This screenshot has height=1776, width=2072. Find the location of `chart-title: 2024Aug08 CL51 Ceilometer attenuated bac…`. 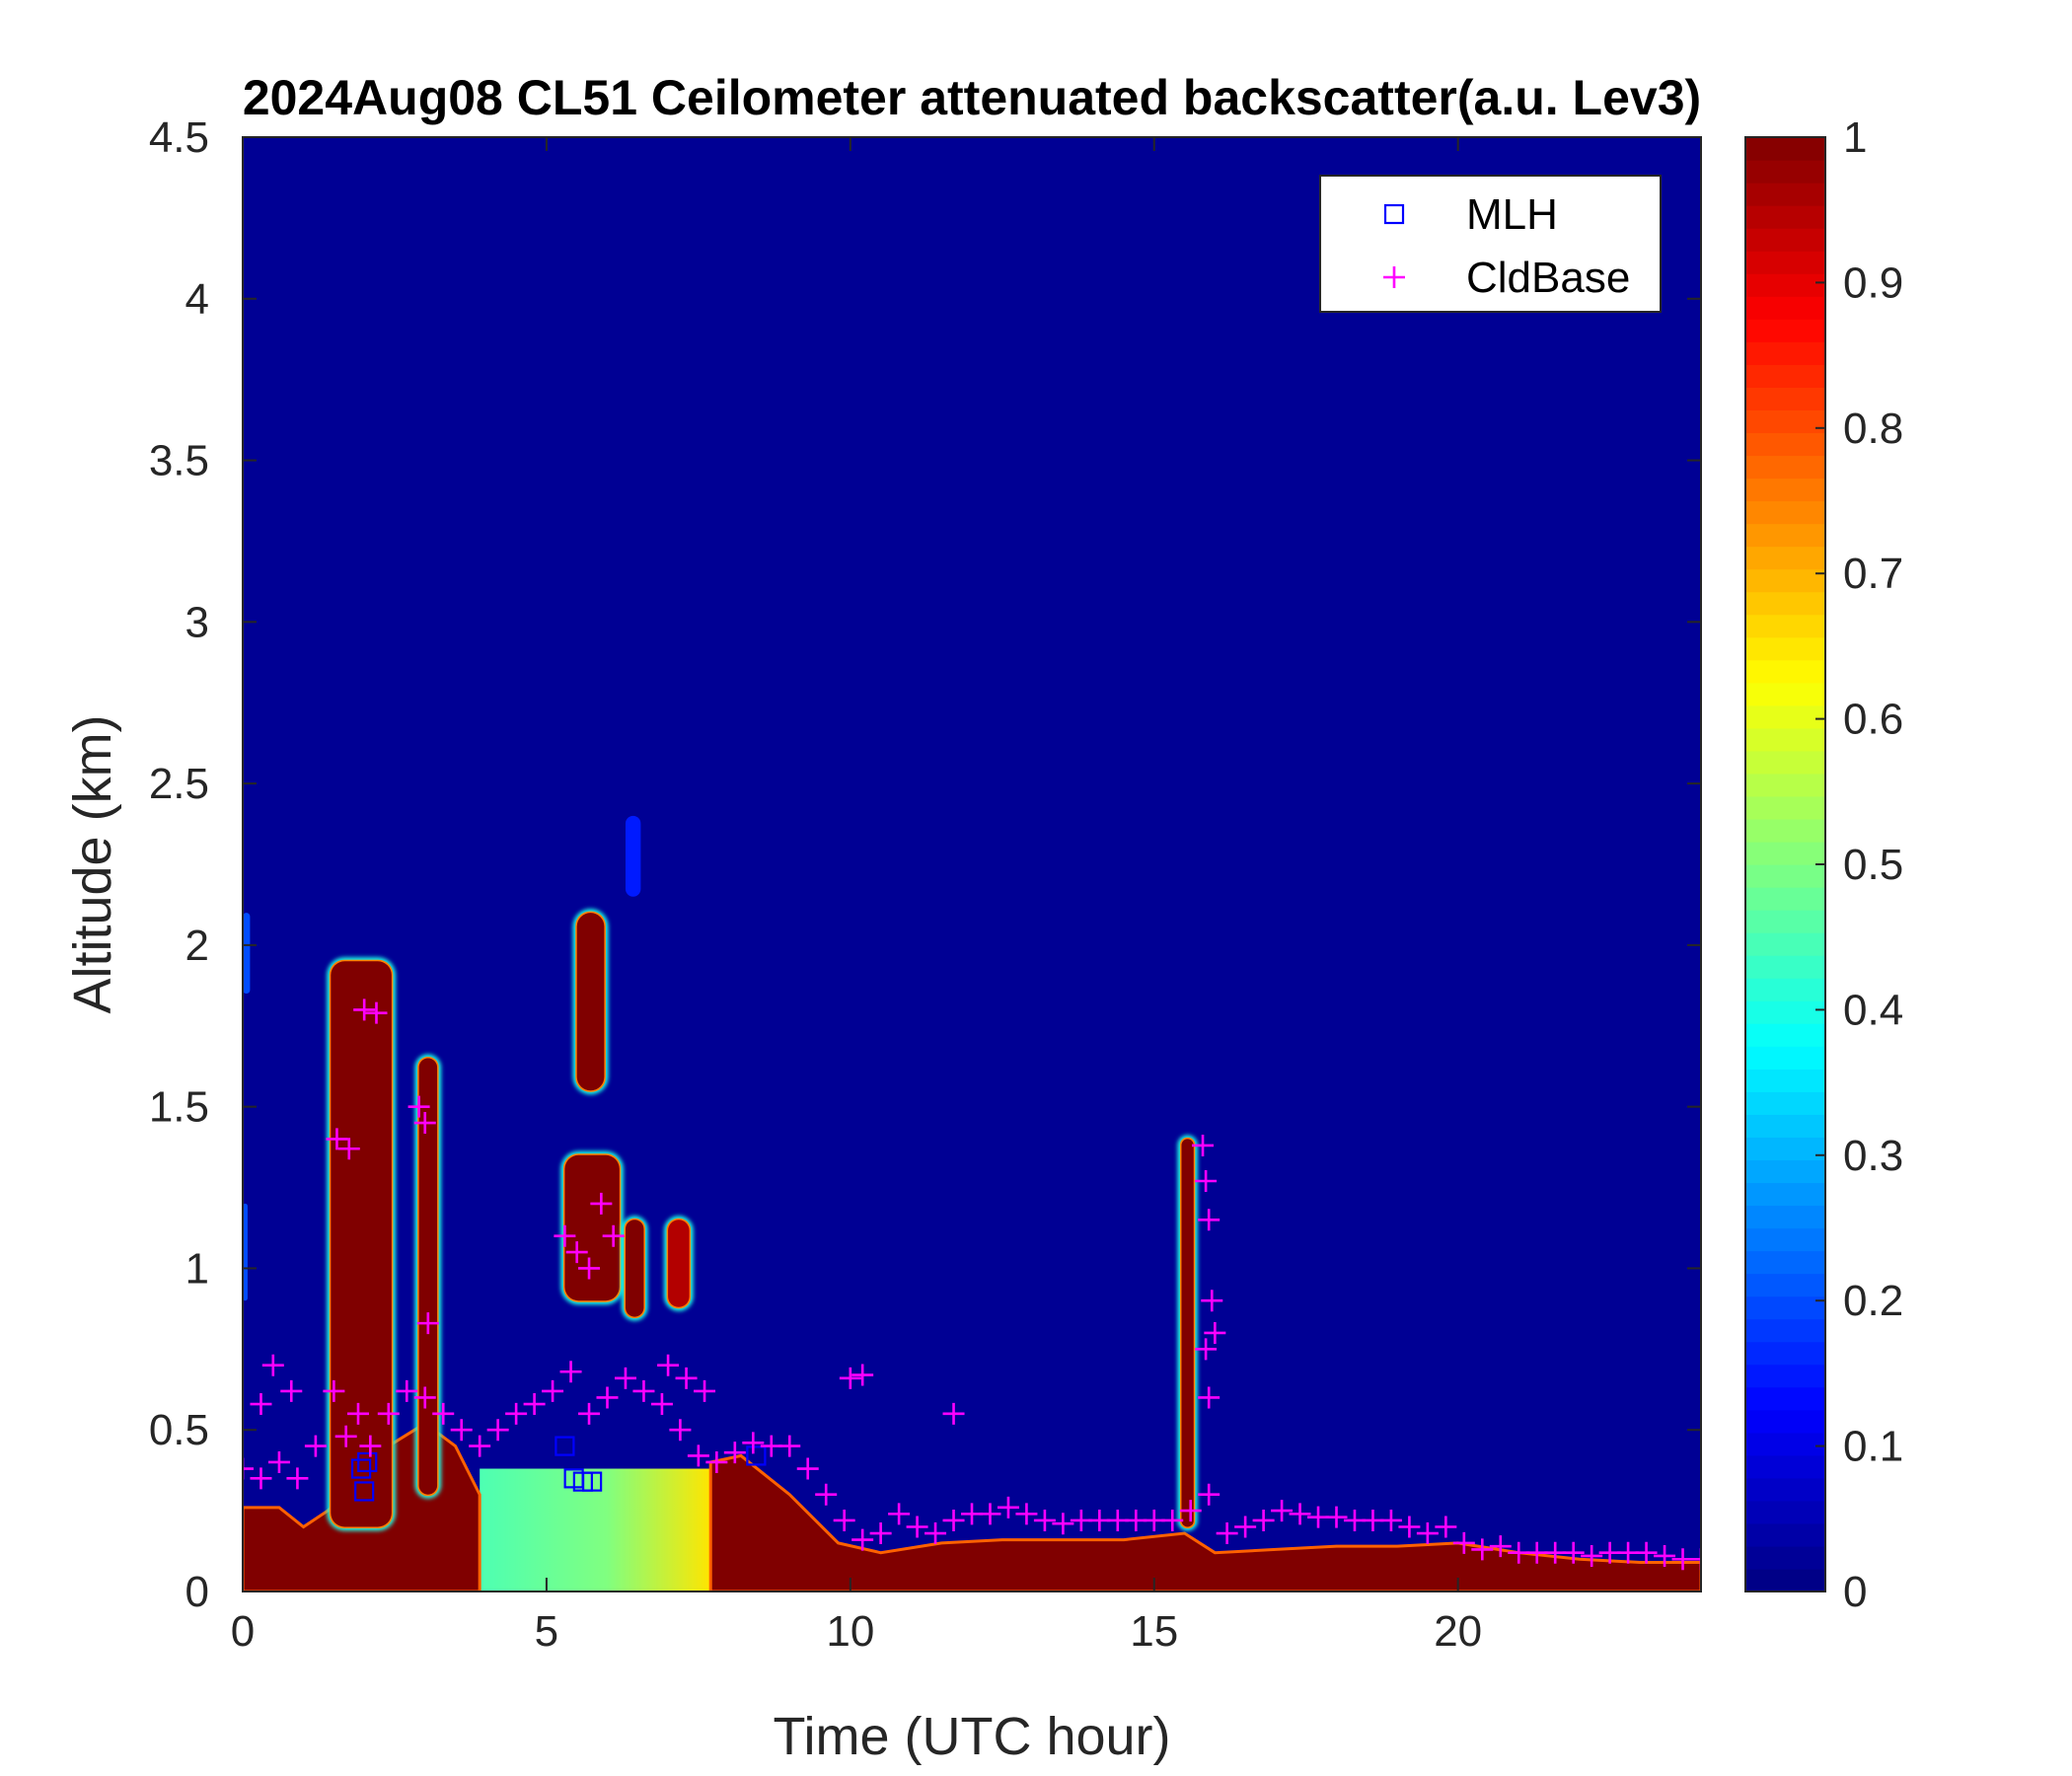

chart-title: 2024Aug08 CL51 Ceilometer attenuated bac… is located at coordinates (972, 98).